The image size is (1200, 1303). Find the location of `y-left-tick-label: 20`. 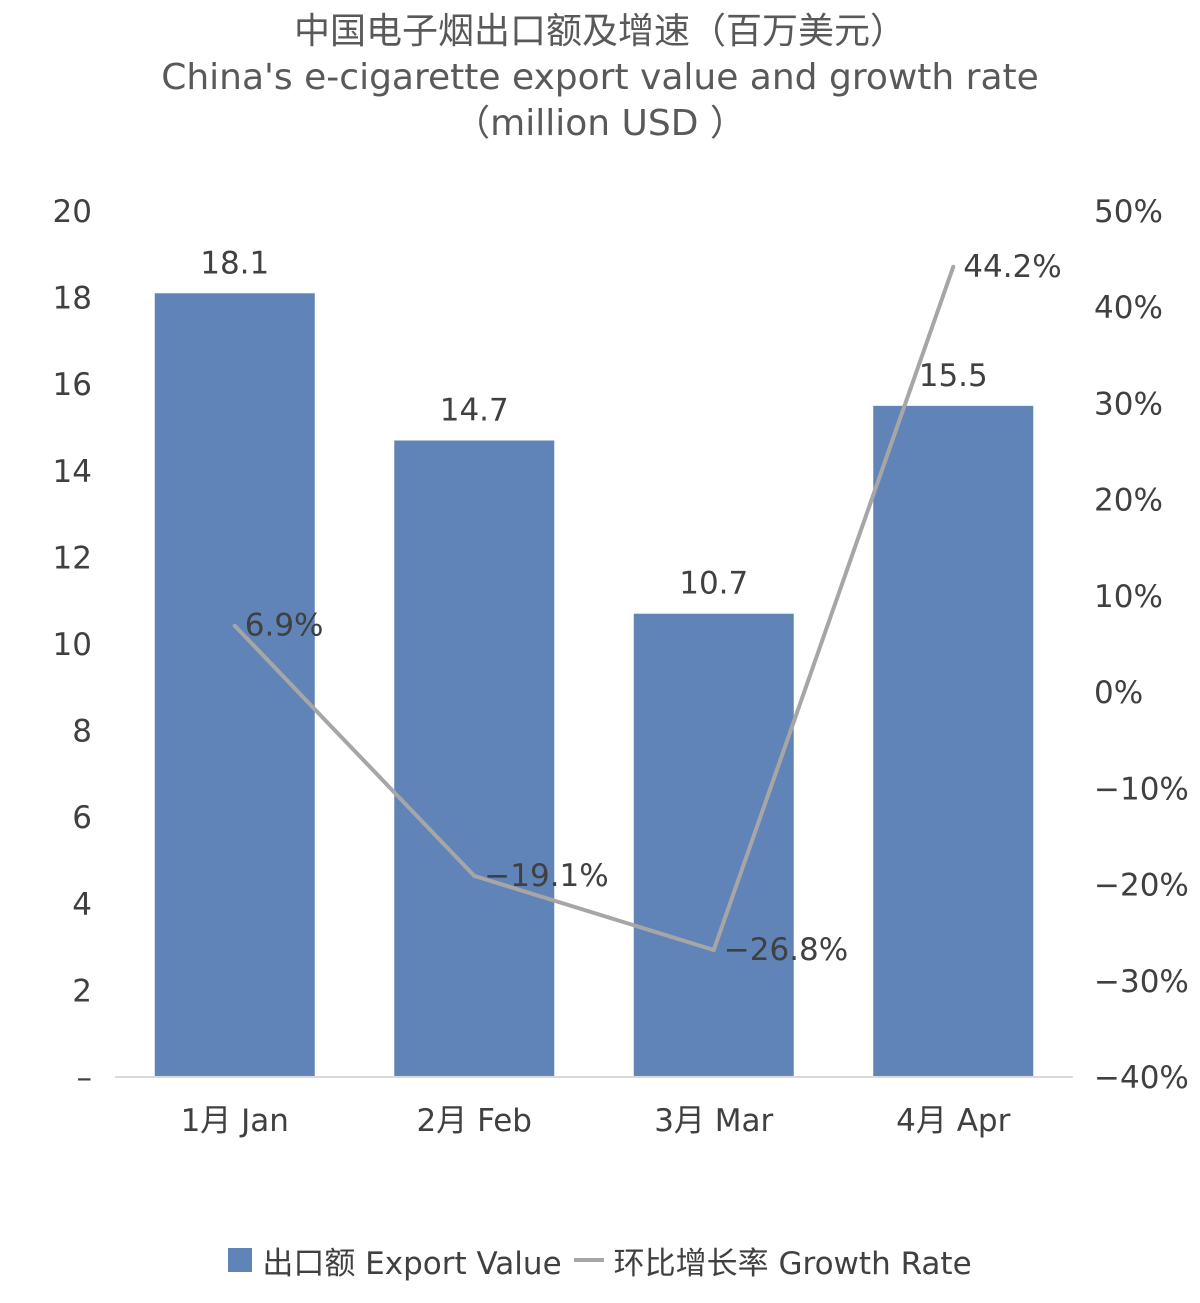

y-left-tick-label: 20 is located at coordinates (72, 212).